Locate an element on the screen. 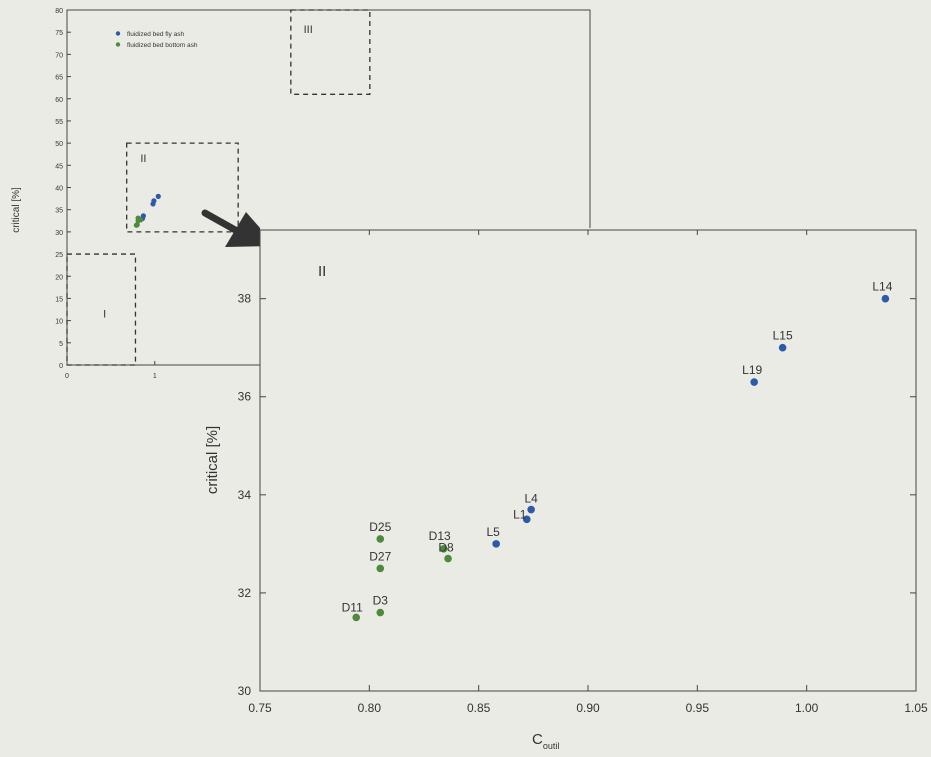 This screenshot has width=931, height=757. zoom-x-tick-label: 1.00 is located at coordinates (807, 708).